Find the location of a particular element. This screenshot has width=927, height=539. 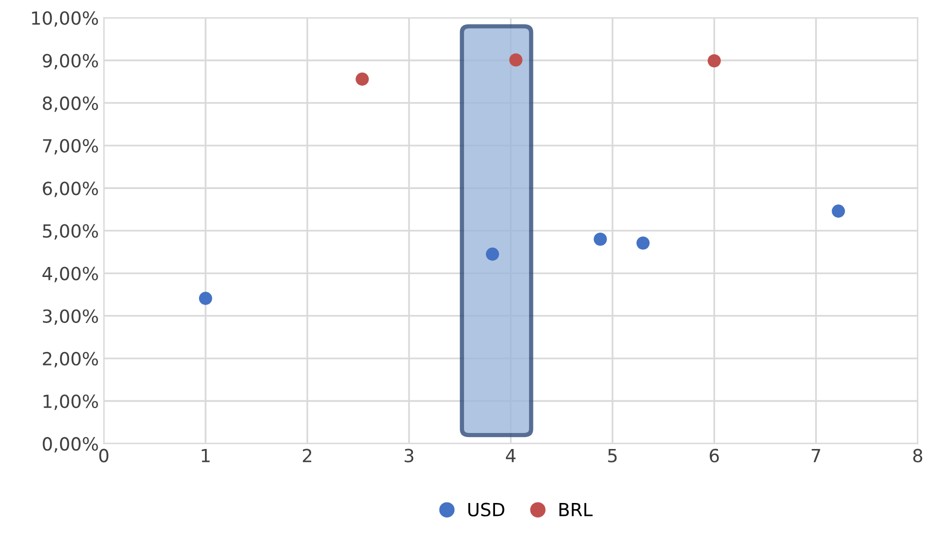

y-tick-label: 9,00% is located at coordinates (70, 62).